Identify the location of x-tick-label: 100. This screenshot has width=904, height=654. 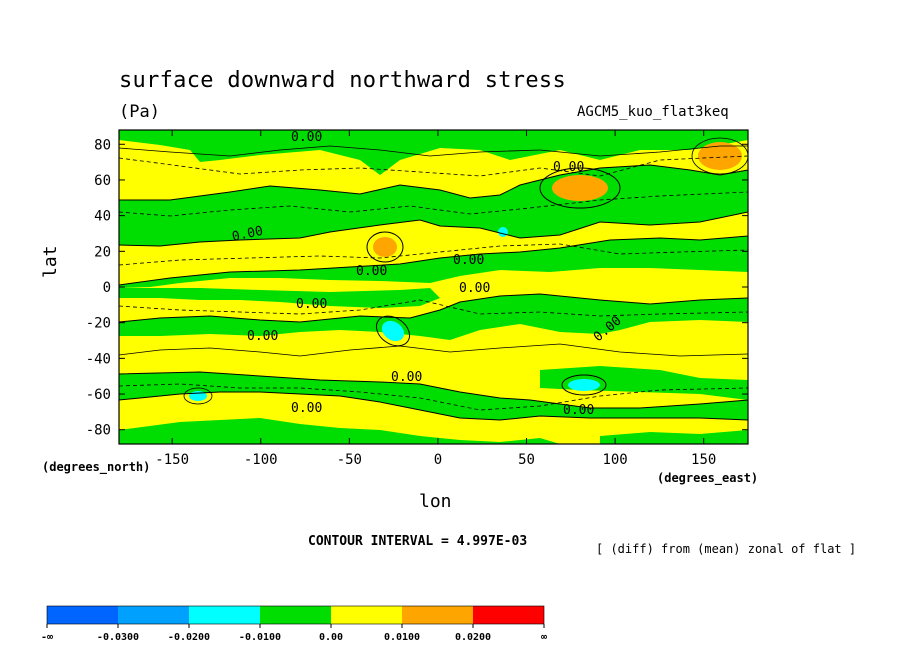
(614, 460).